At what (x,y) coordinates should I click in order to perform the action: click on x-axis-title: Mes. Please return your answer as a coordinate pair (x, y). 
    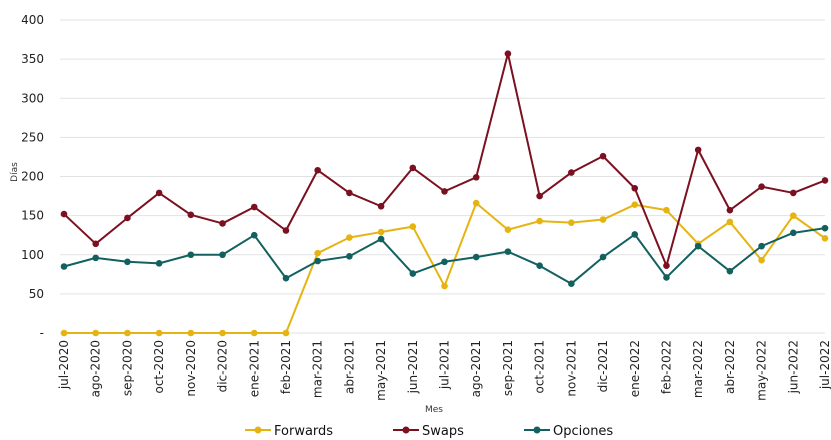
    Looking at the image, I should click on (434, 410).